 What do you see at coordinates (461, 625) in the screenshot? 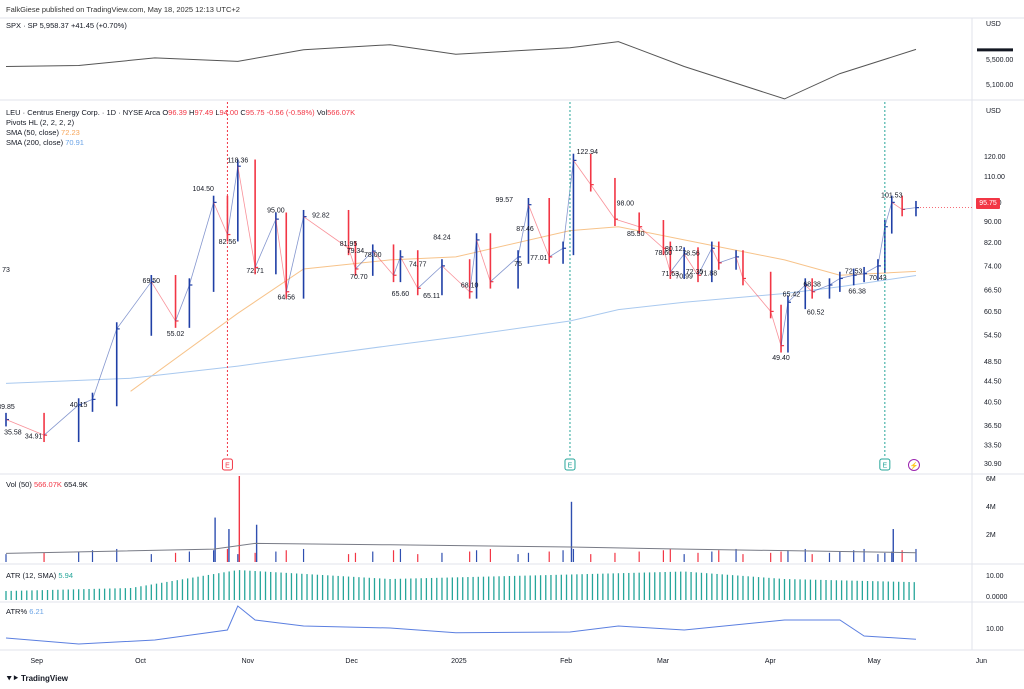
I see `atrp-line` at bounding box center [461, 625].